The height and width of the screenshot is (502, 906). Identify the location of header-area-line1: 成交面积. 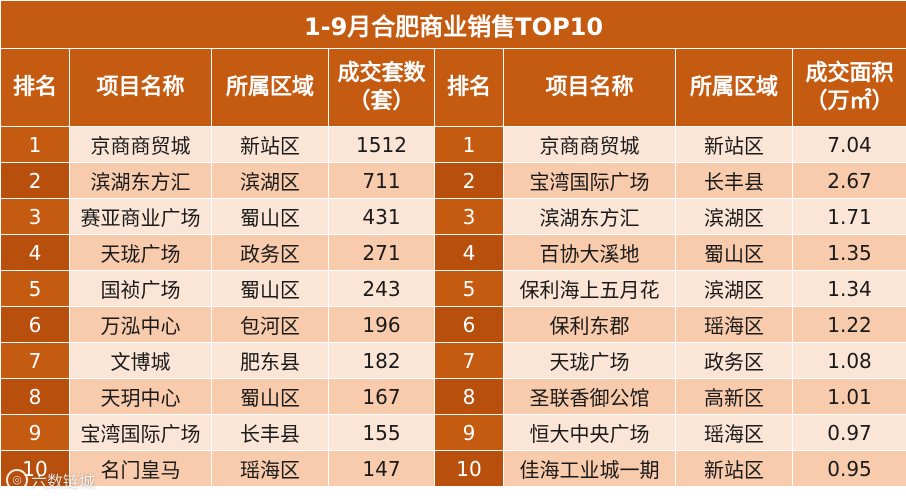
(849, 73).